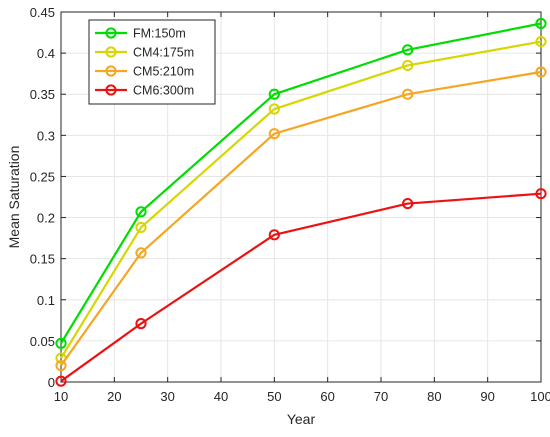 This screenshot has height=437, width=550. I want to click on y-tick-label: 0.15, so click(42, 259).